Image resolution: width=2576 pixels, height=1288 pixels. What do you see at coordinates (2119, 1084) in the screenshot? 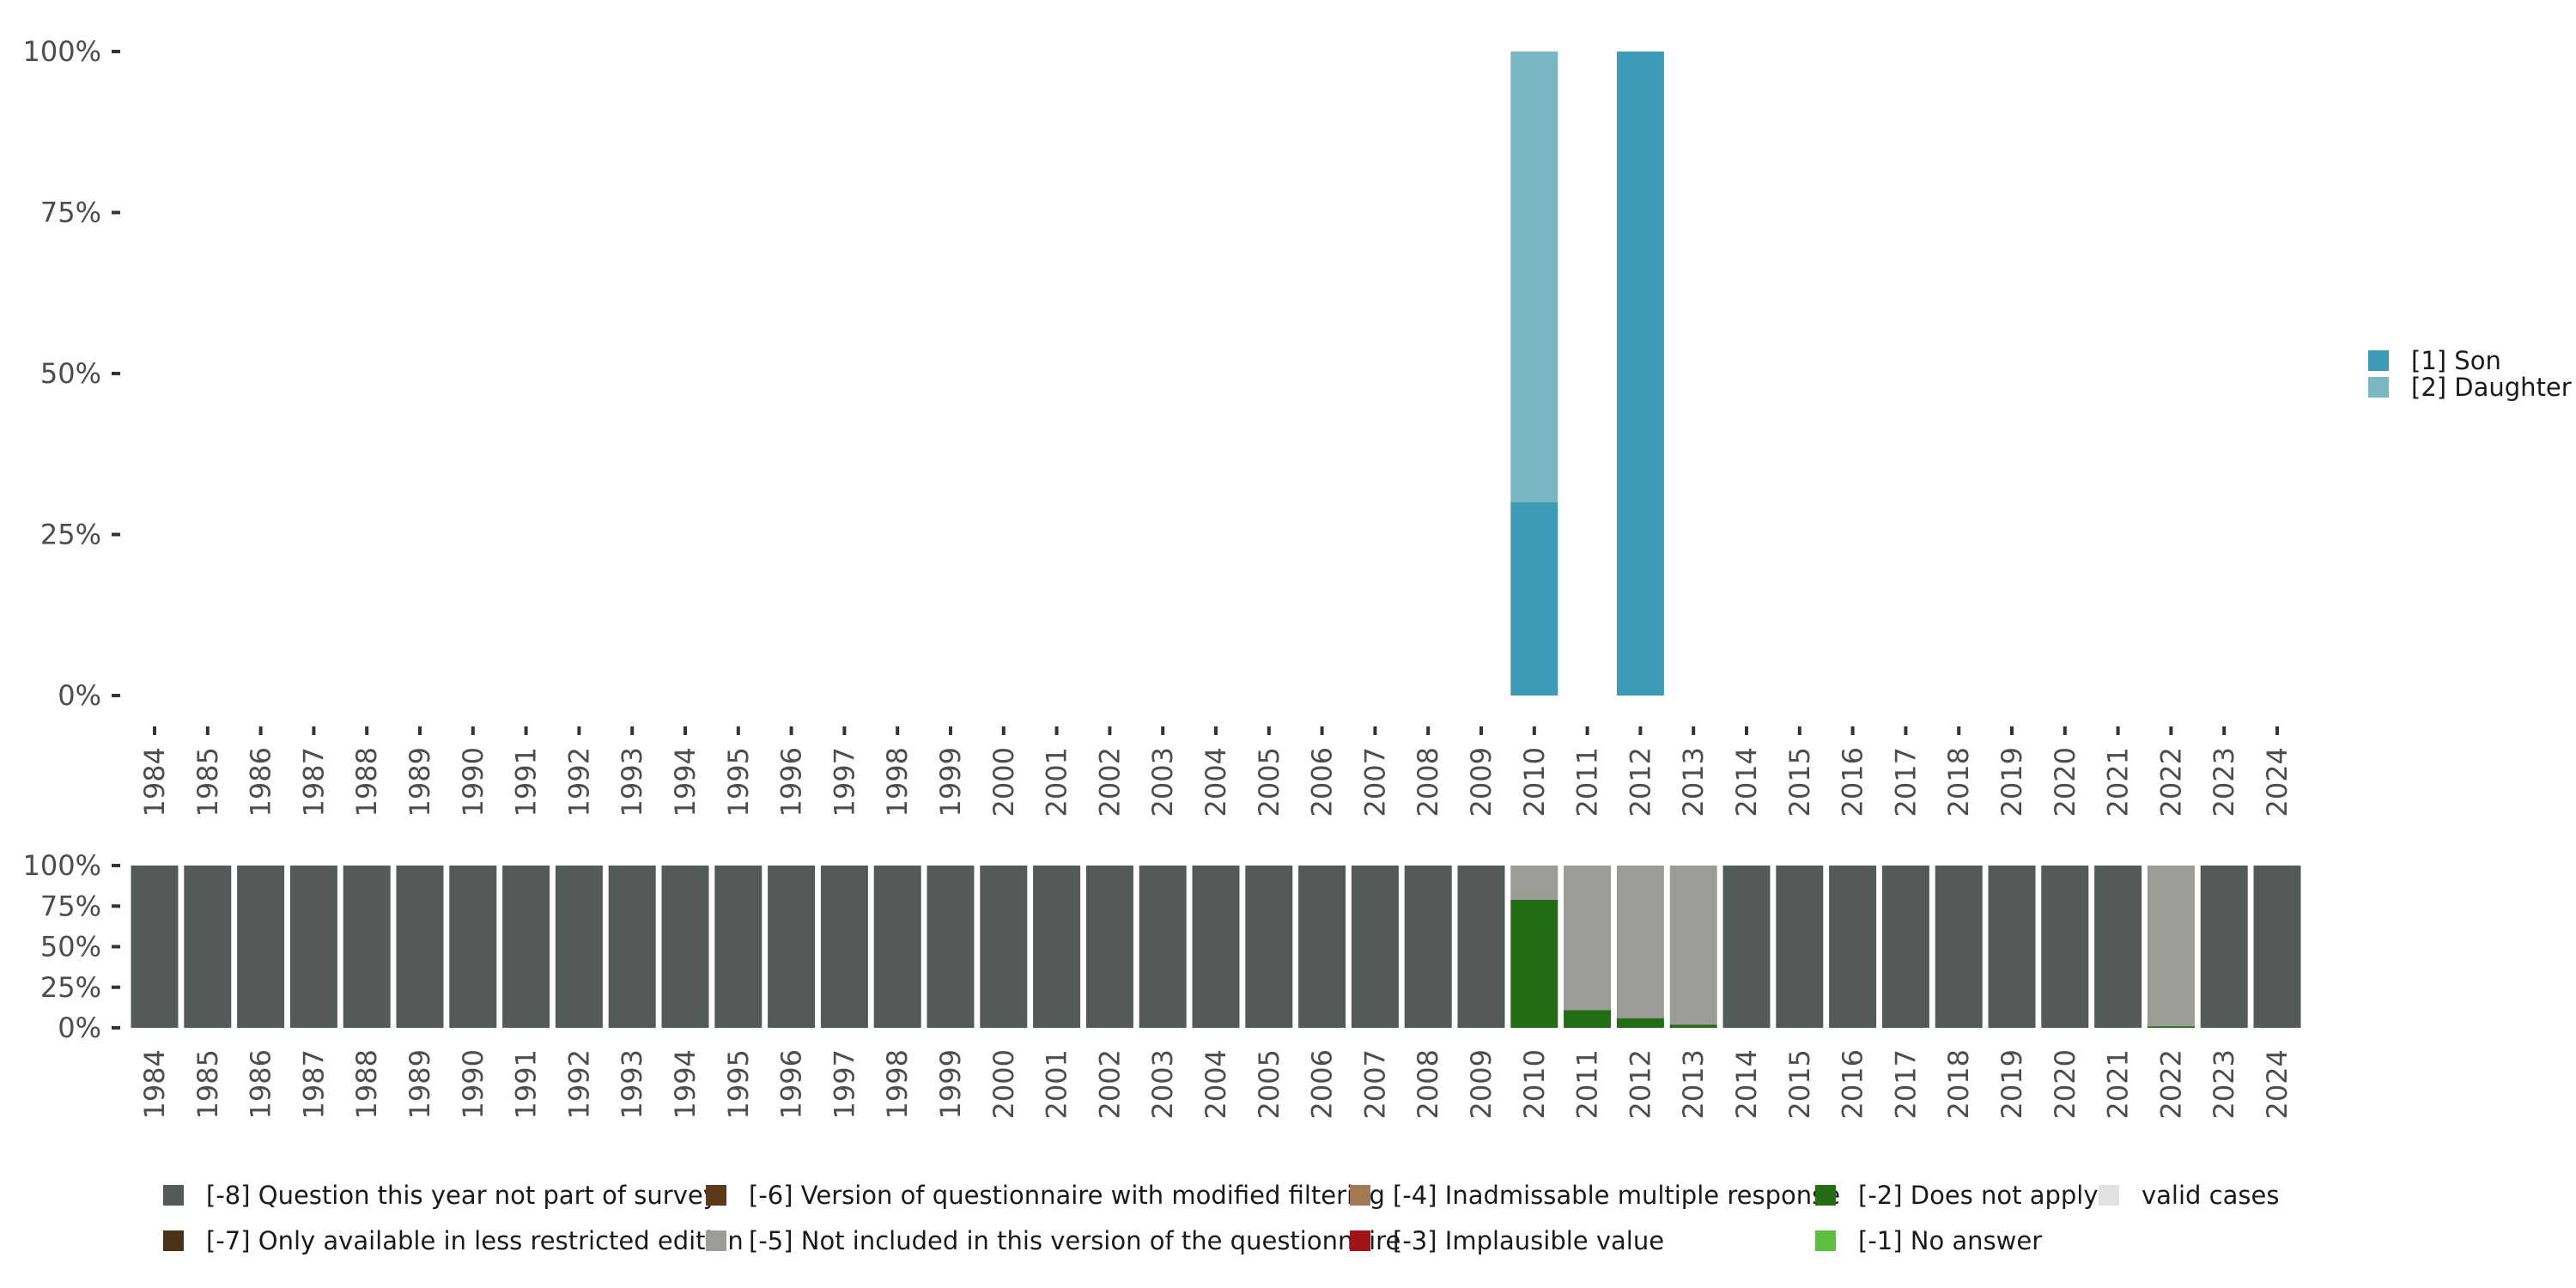
I see `x-tick-label: 2021` at bounding box center [2119, 1084].